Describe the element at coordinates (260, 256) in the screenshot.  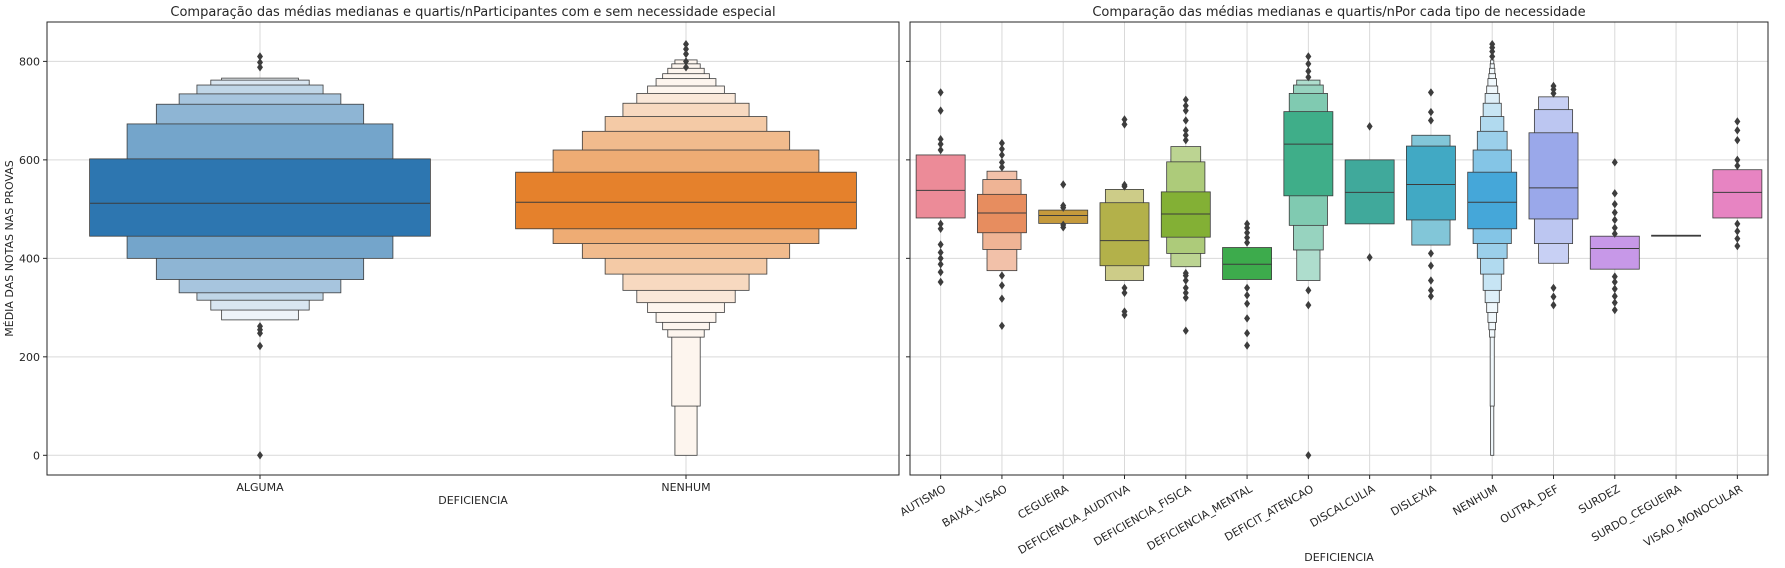
I see `boxen-group-alguma` at that location.